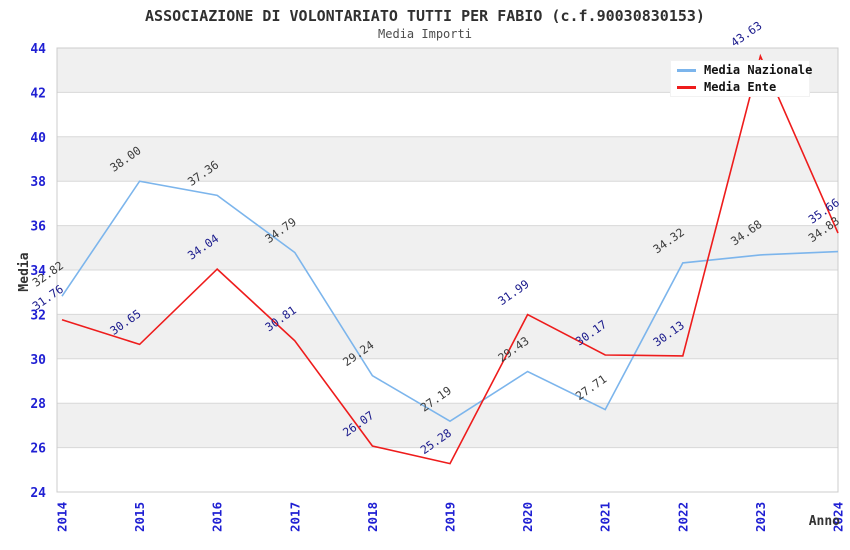 The width and height of the screenshot is (850, 550). I want to click on data-label: 31.99, so click(513, 292).